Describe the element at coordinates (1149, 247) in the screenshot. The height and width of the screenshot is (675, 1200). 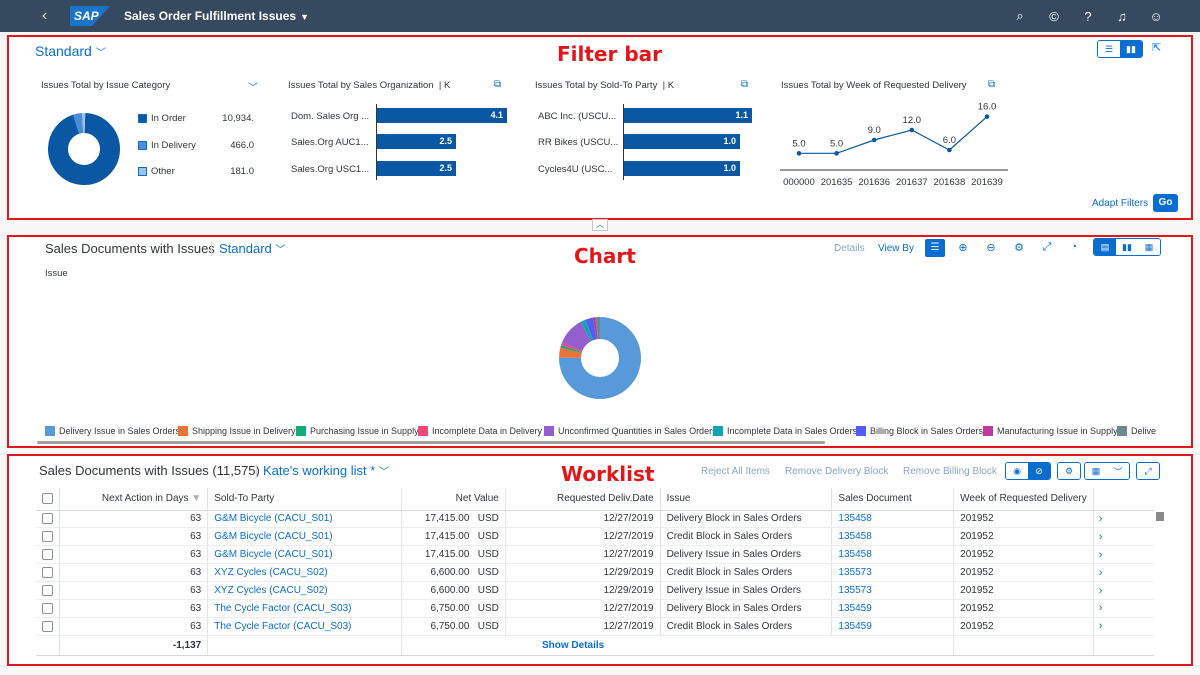
I see `table-only-view-icon: ▦` at that location.